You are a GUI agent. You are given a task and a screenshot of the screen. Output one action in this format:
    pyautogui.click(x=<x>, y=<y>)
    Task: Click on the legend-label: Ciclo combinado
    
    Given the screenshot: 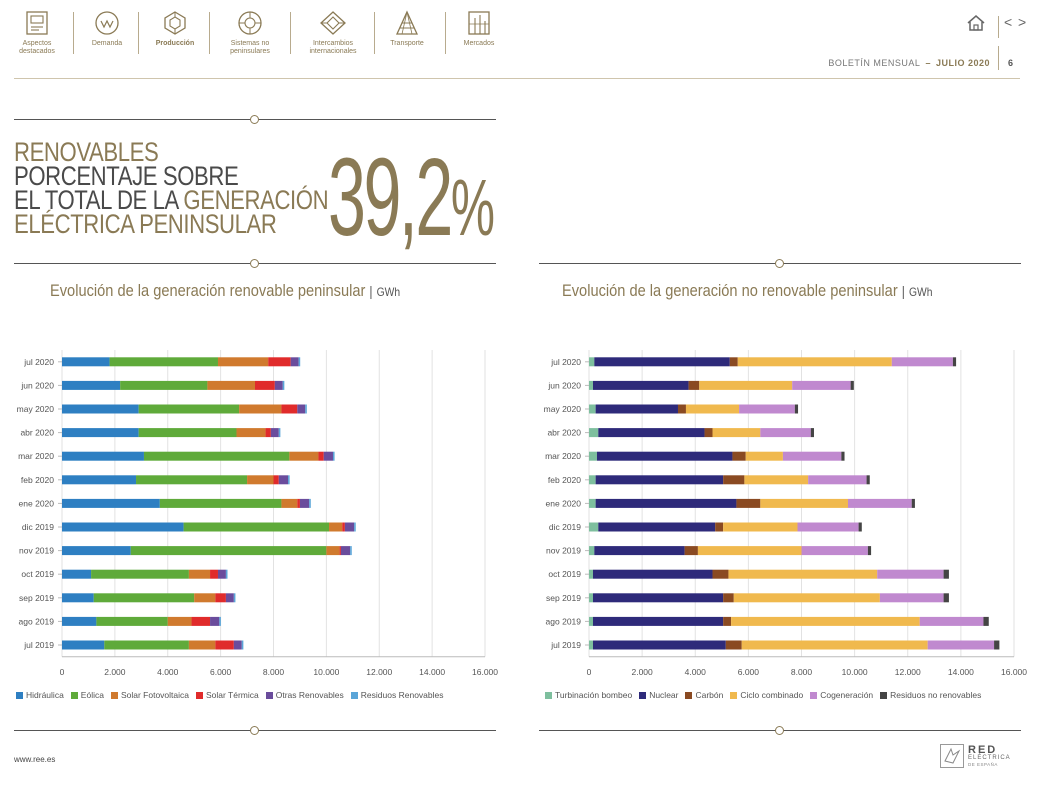 What is the action you would take?
    pyautogui.click(x=772, y=695)
    